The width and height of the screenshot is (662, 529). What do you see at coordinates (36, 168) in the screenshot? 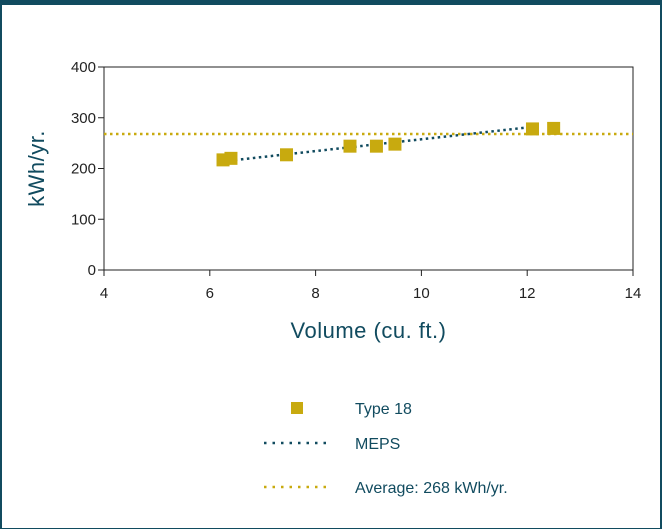
I see `y-axis-title: kWh/yr.` at bounding box center [36, 168].